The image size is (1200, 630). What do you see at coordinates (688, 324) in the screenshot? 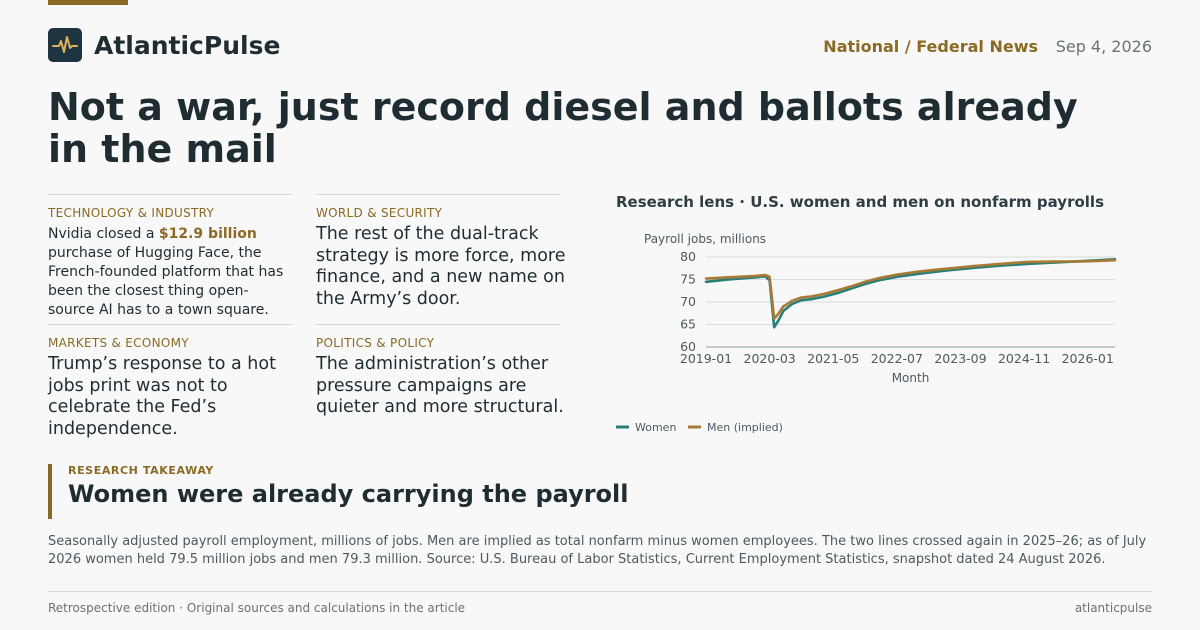
I see `y-tick-label: 65` at bounding box center [688, 324].